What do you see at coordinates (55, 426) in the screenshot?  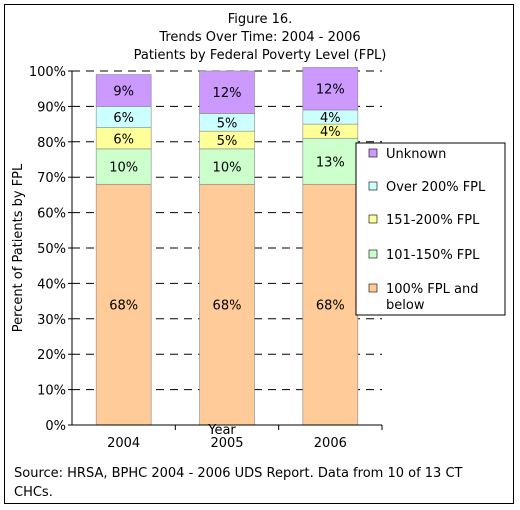 I see `y-tick-label: 0%` at bounding box center [55, 426].